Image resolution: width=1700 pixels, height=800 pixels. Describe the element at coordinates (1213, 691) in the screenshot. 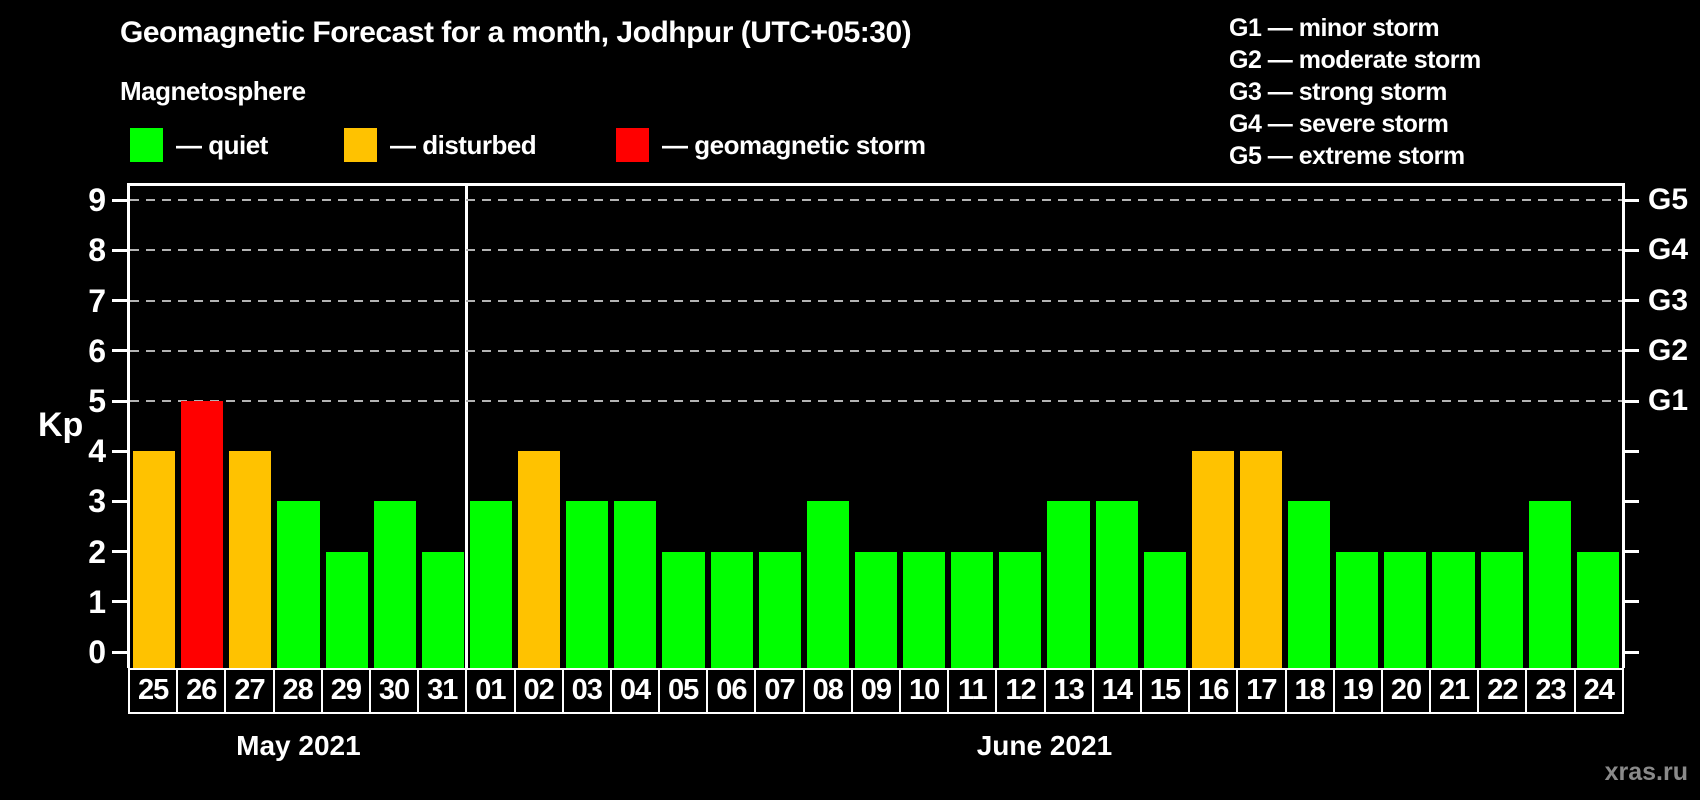

I see `date-cell-16: 16` at that location.